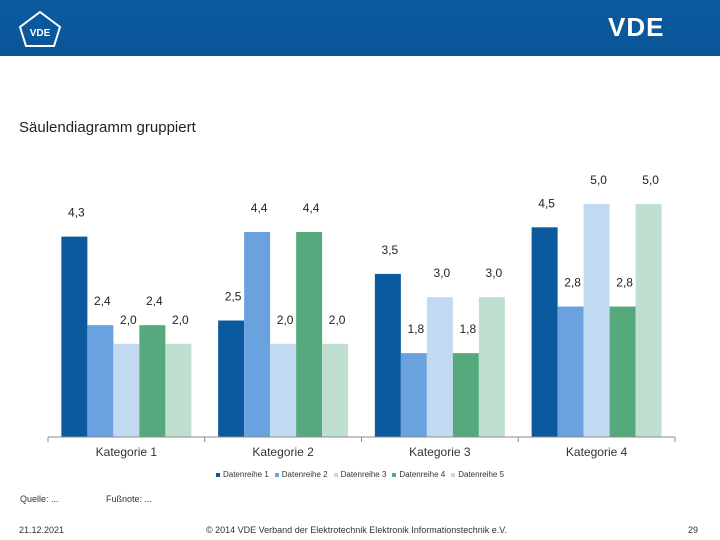 Image resolution: width=720 pixels, height=540 pixels. What do you see at coordinates (422, 474) in the screenshot?
I see `legend-label: Datenreihe 4` at bounding box center [422, 474].